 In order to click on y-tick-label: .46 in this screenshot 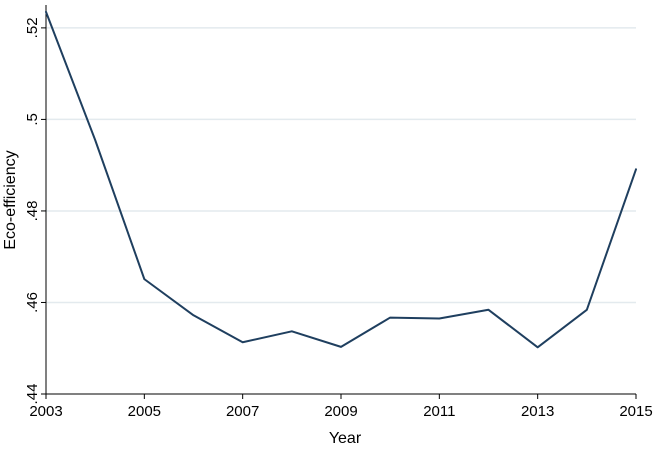, I will do `click(32, 302)`.